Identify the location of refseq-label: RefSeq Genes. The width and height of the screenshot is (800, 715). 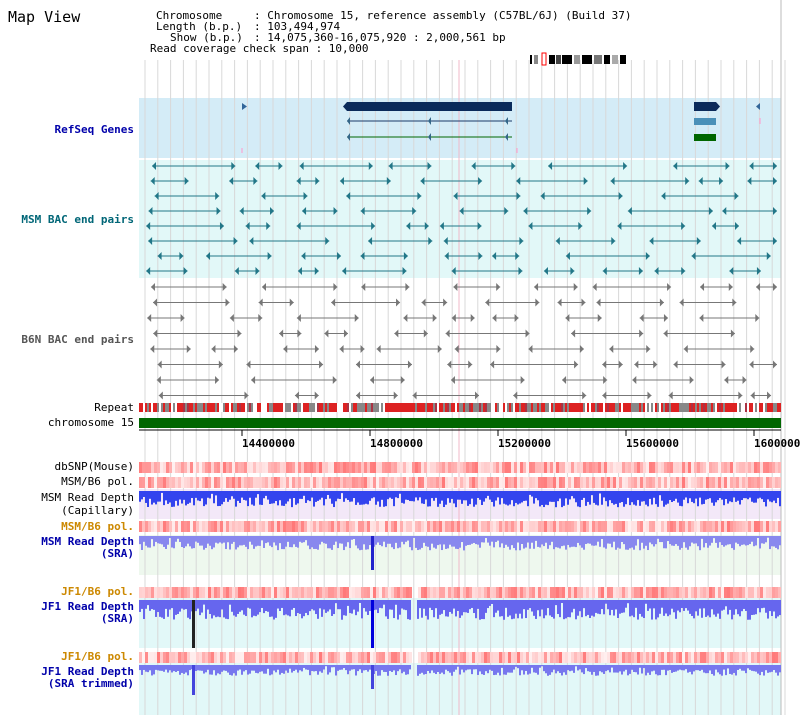
(94, 129).